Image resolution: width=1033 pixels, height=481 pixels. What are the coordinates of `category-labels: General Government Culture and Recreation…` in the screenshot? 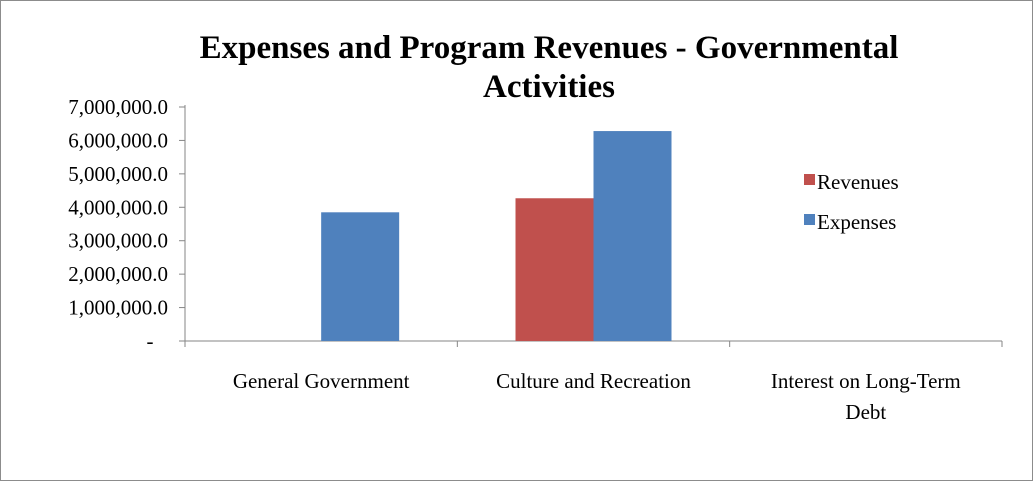 It's located at (597, 396).